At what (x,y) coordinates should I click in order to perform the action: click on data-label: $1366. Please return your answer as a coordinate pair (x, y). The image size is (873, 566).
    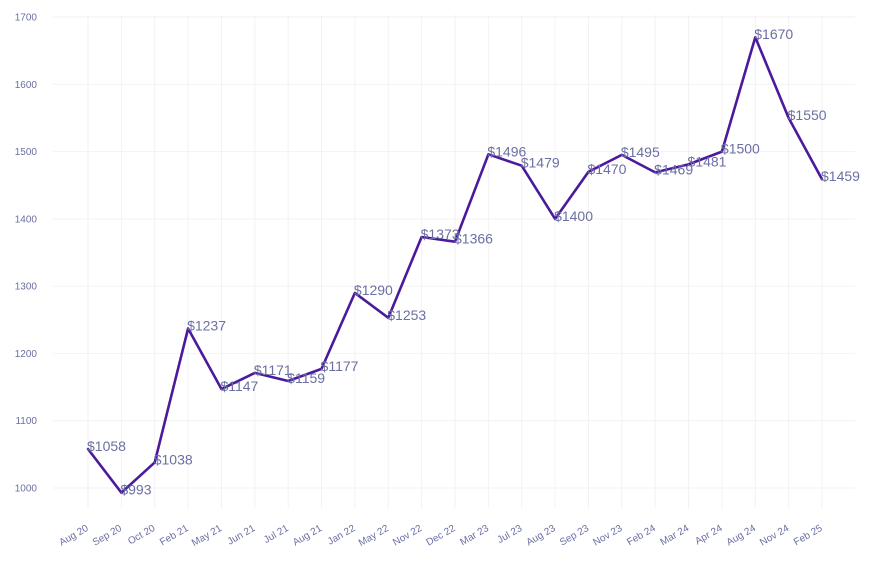
    Looking at the image, I should click on (473, 239).